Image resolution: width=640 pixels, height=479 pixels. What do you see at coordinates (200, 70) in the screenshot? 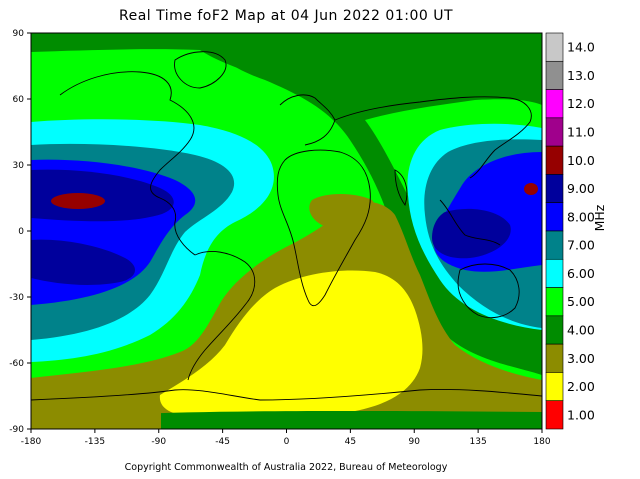
I see `coast-greenland` at bounding box center [200, 70].